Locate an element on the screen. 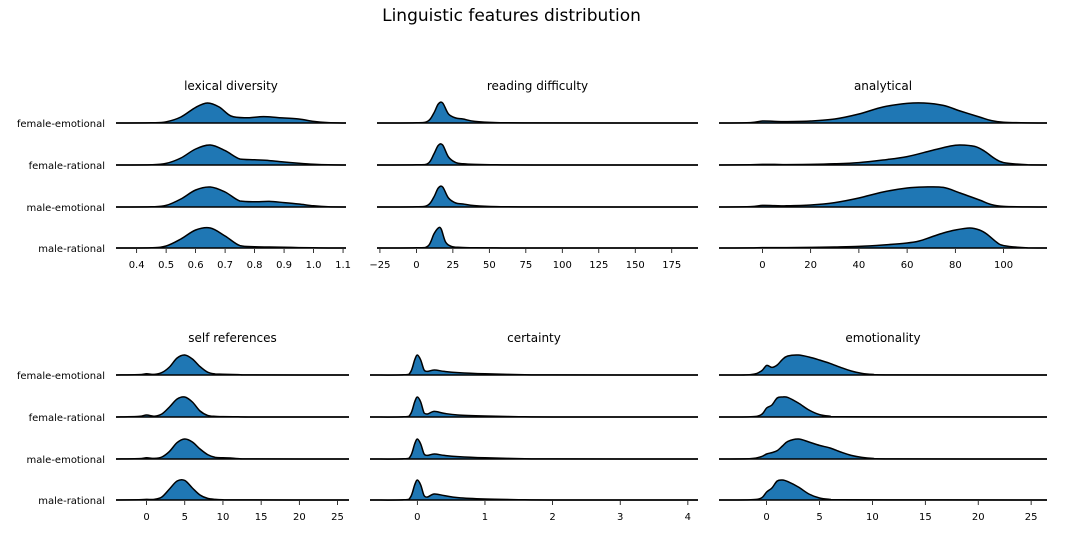 This screenshot has width=1067, height=542. x-tick-label: 0.9 is located at coordinates (284, 265).